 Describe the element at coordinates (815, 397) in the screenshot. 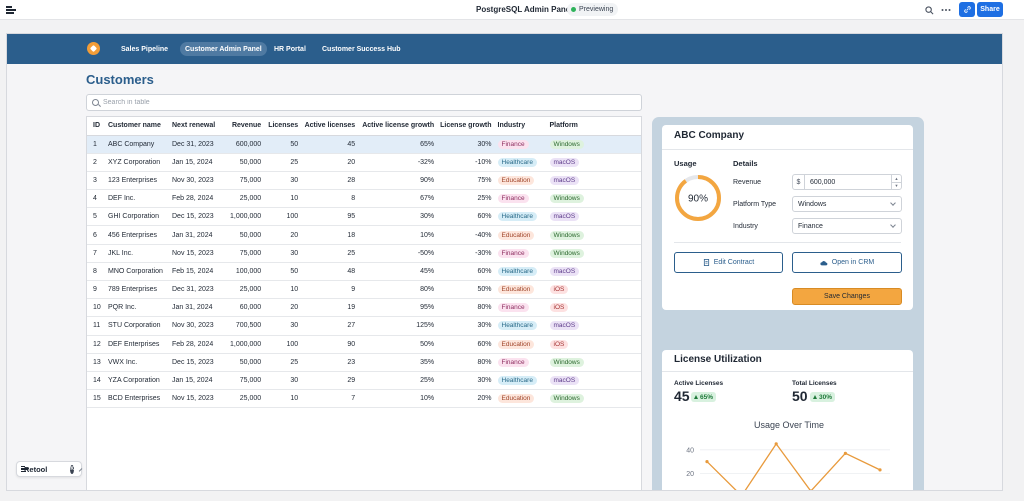

I see `trend-up-icon` at that location.